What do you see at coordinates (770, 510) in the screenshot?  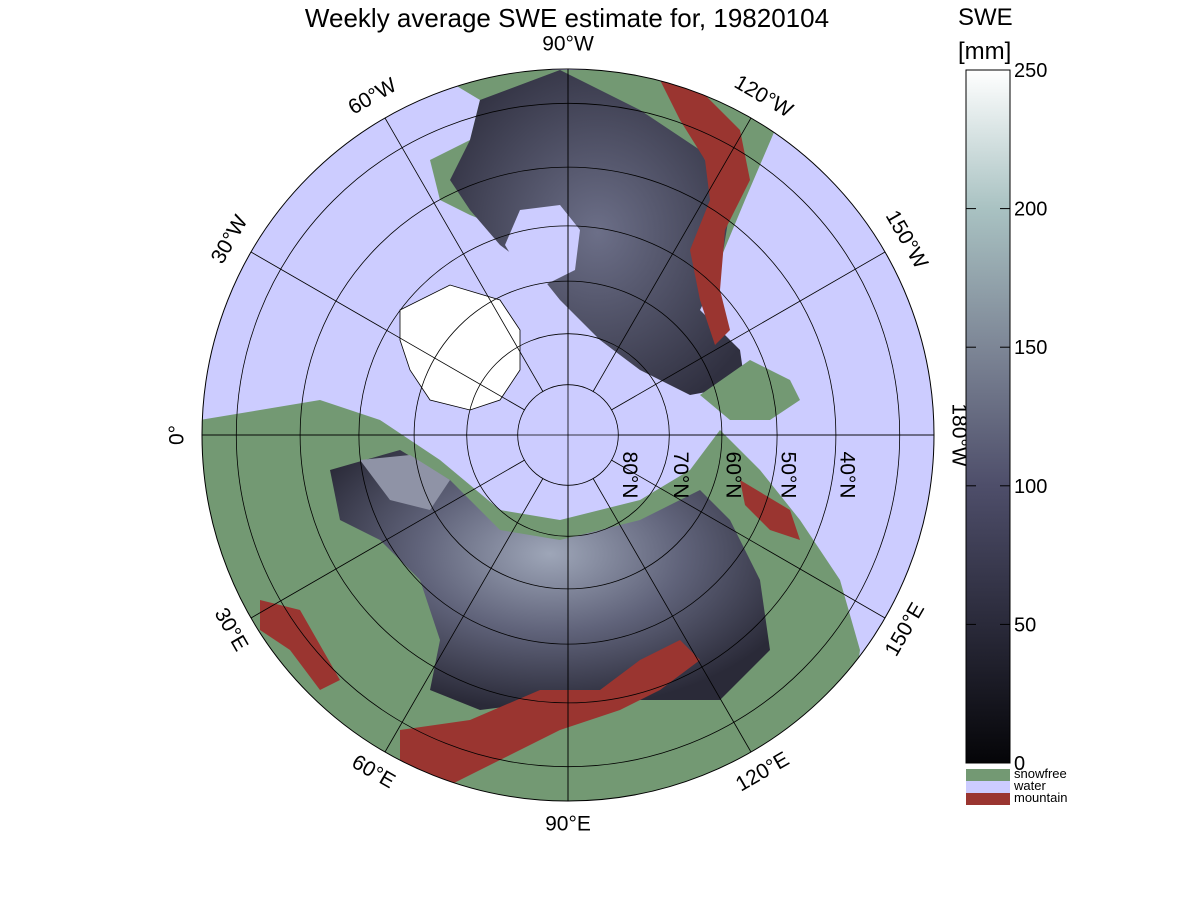 I see `east-asia-mountains` at bounding box center [770, 510].